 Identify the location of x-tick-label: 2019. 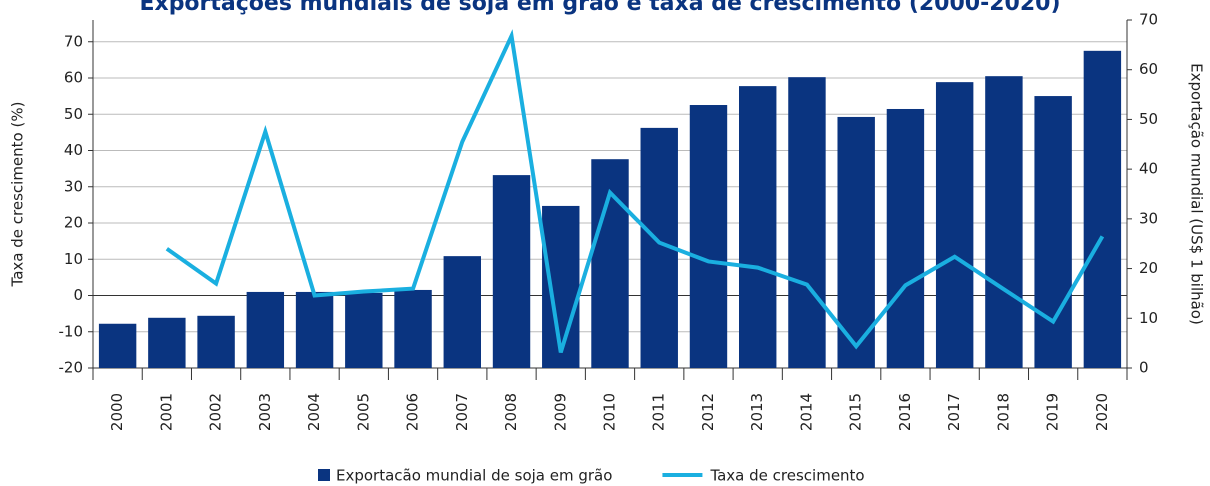
(1053, 412).